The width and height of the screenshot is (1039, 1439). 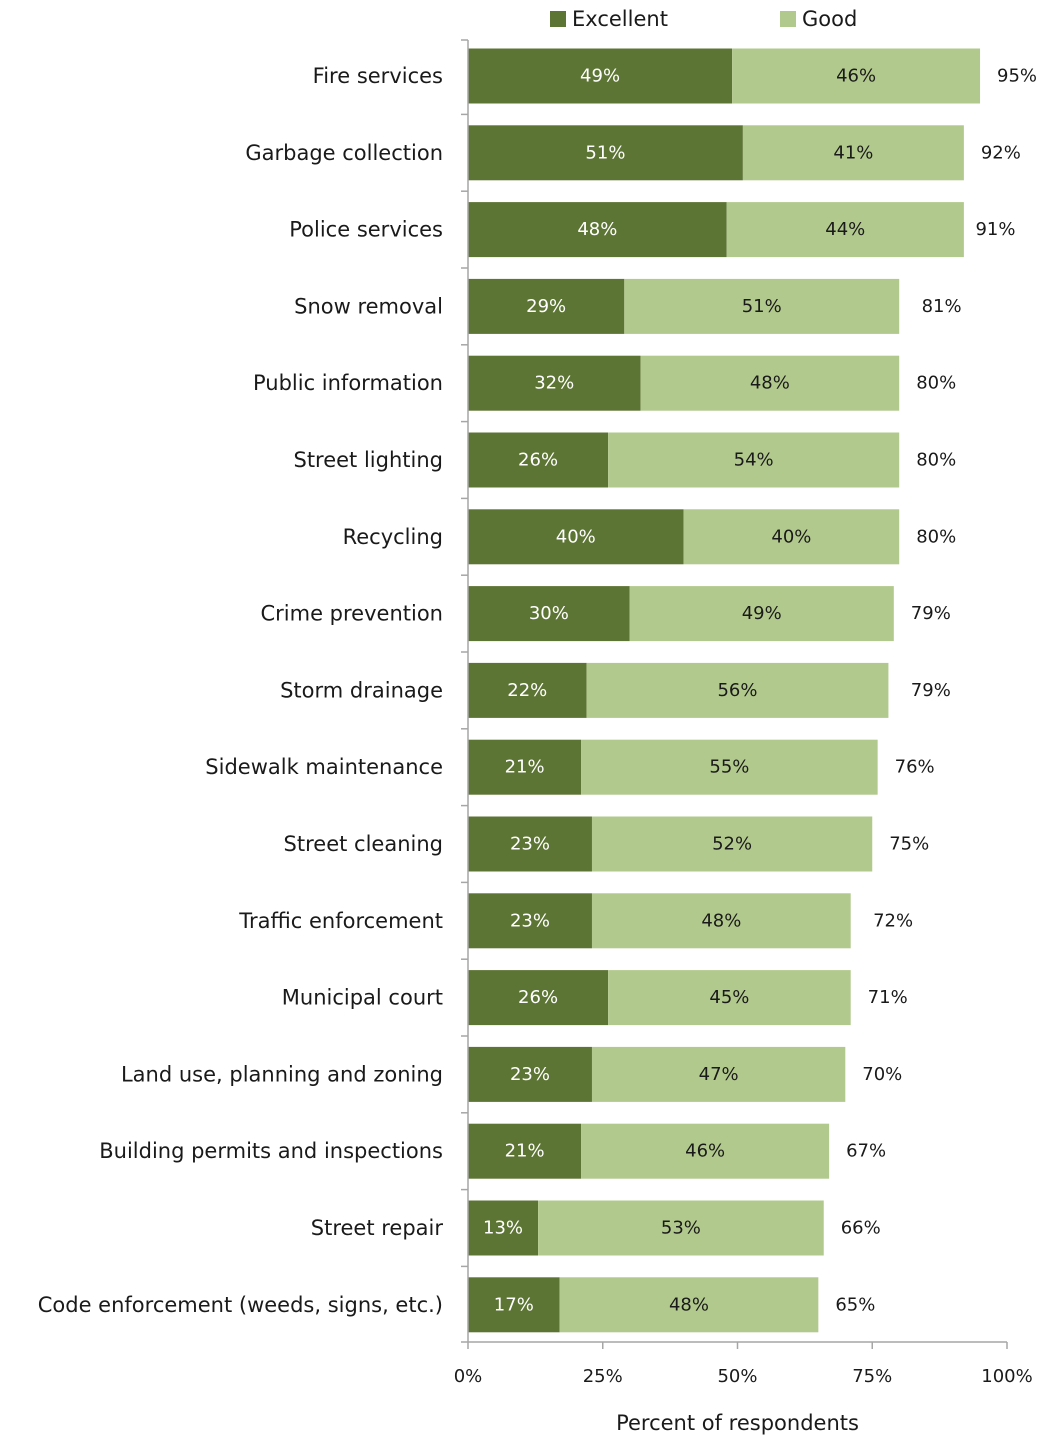 I want to click on data-label: 44%, so click(x=845, y=229).